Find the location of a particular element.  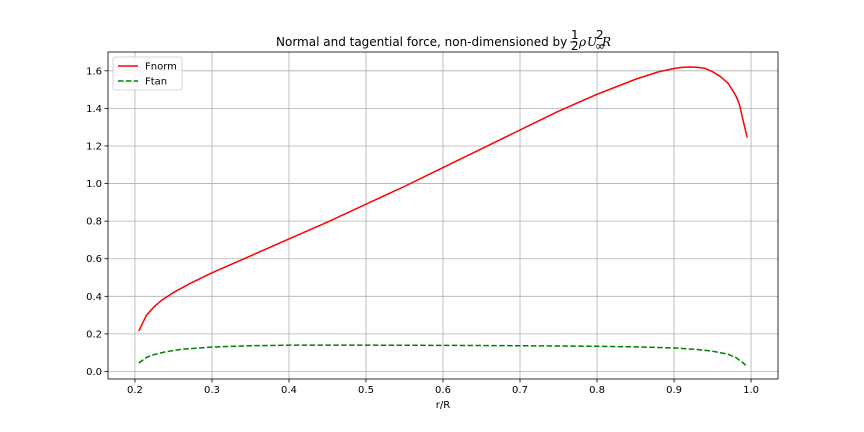

x-tick-label: 0.4 is located at coordinates (289, 390).